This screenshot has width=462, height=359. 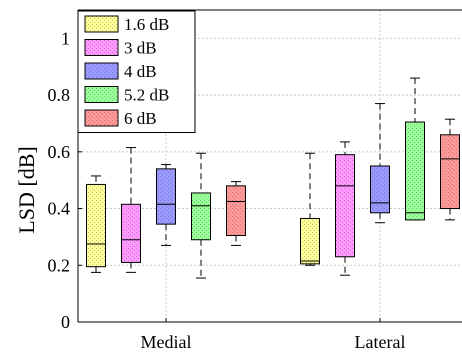 I want to click on y-tick-label: 0, so click(x=65, y=322).